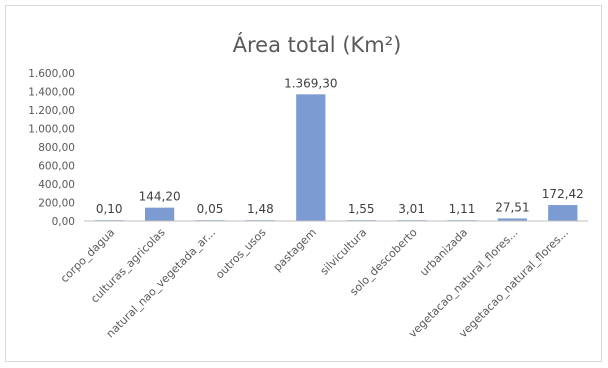 The width and height of the screenshot is (608, 368). What do you see at coordinates (109, 209) in the screenshot?
I see `data-label: 0,10` at bounding box center [109, 209].